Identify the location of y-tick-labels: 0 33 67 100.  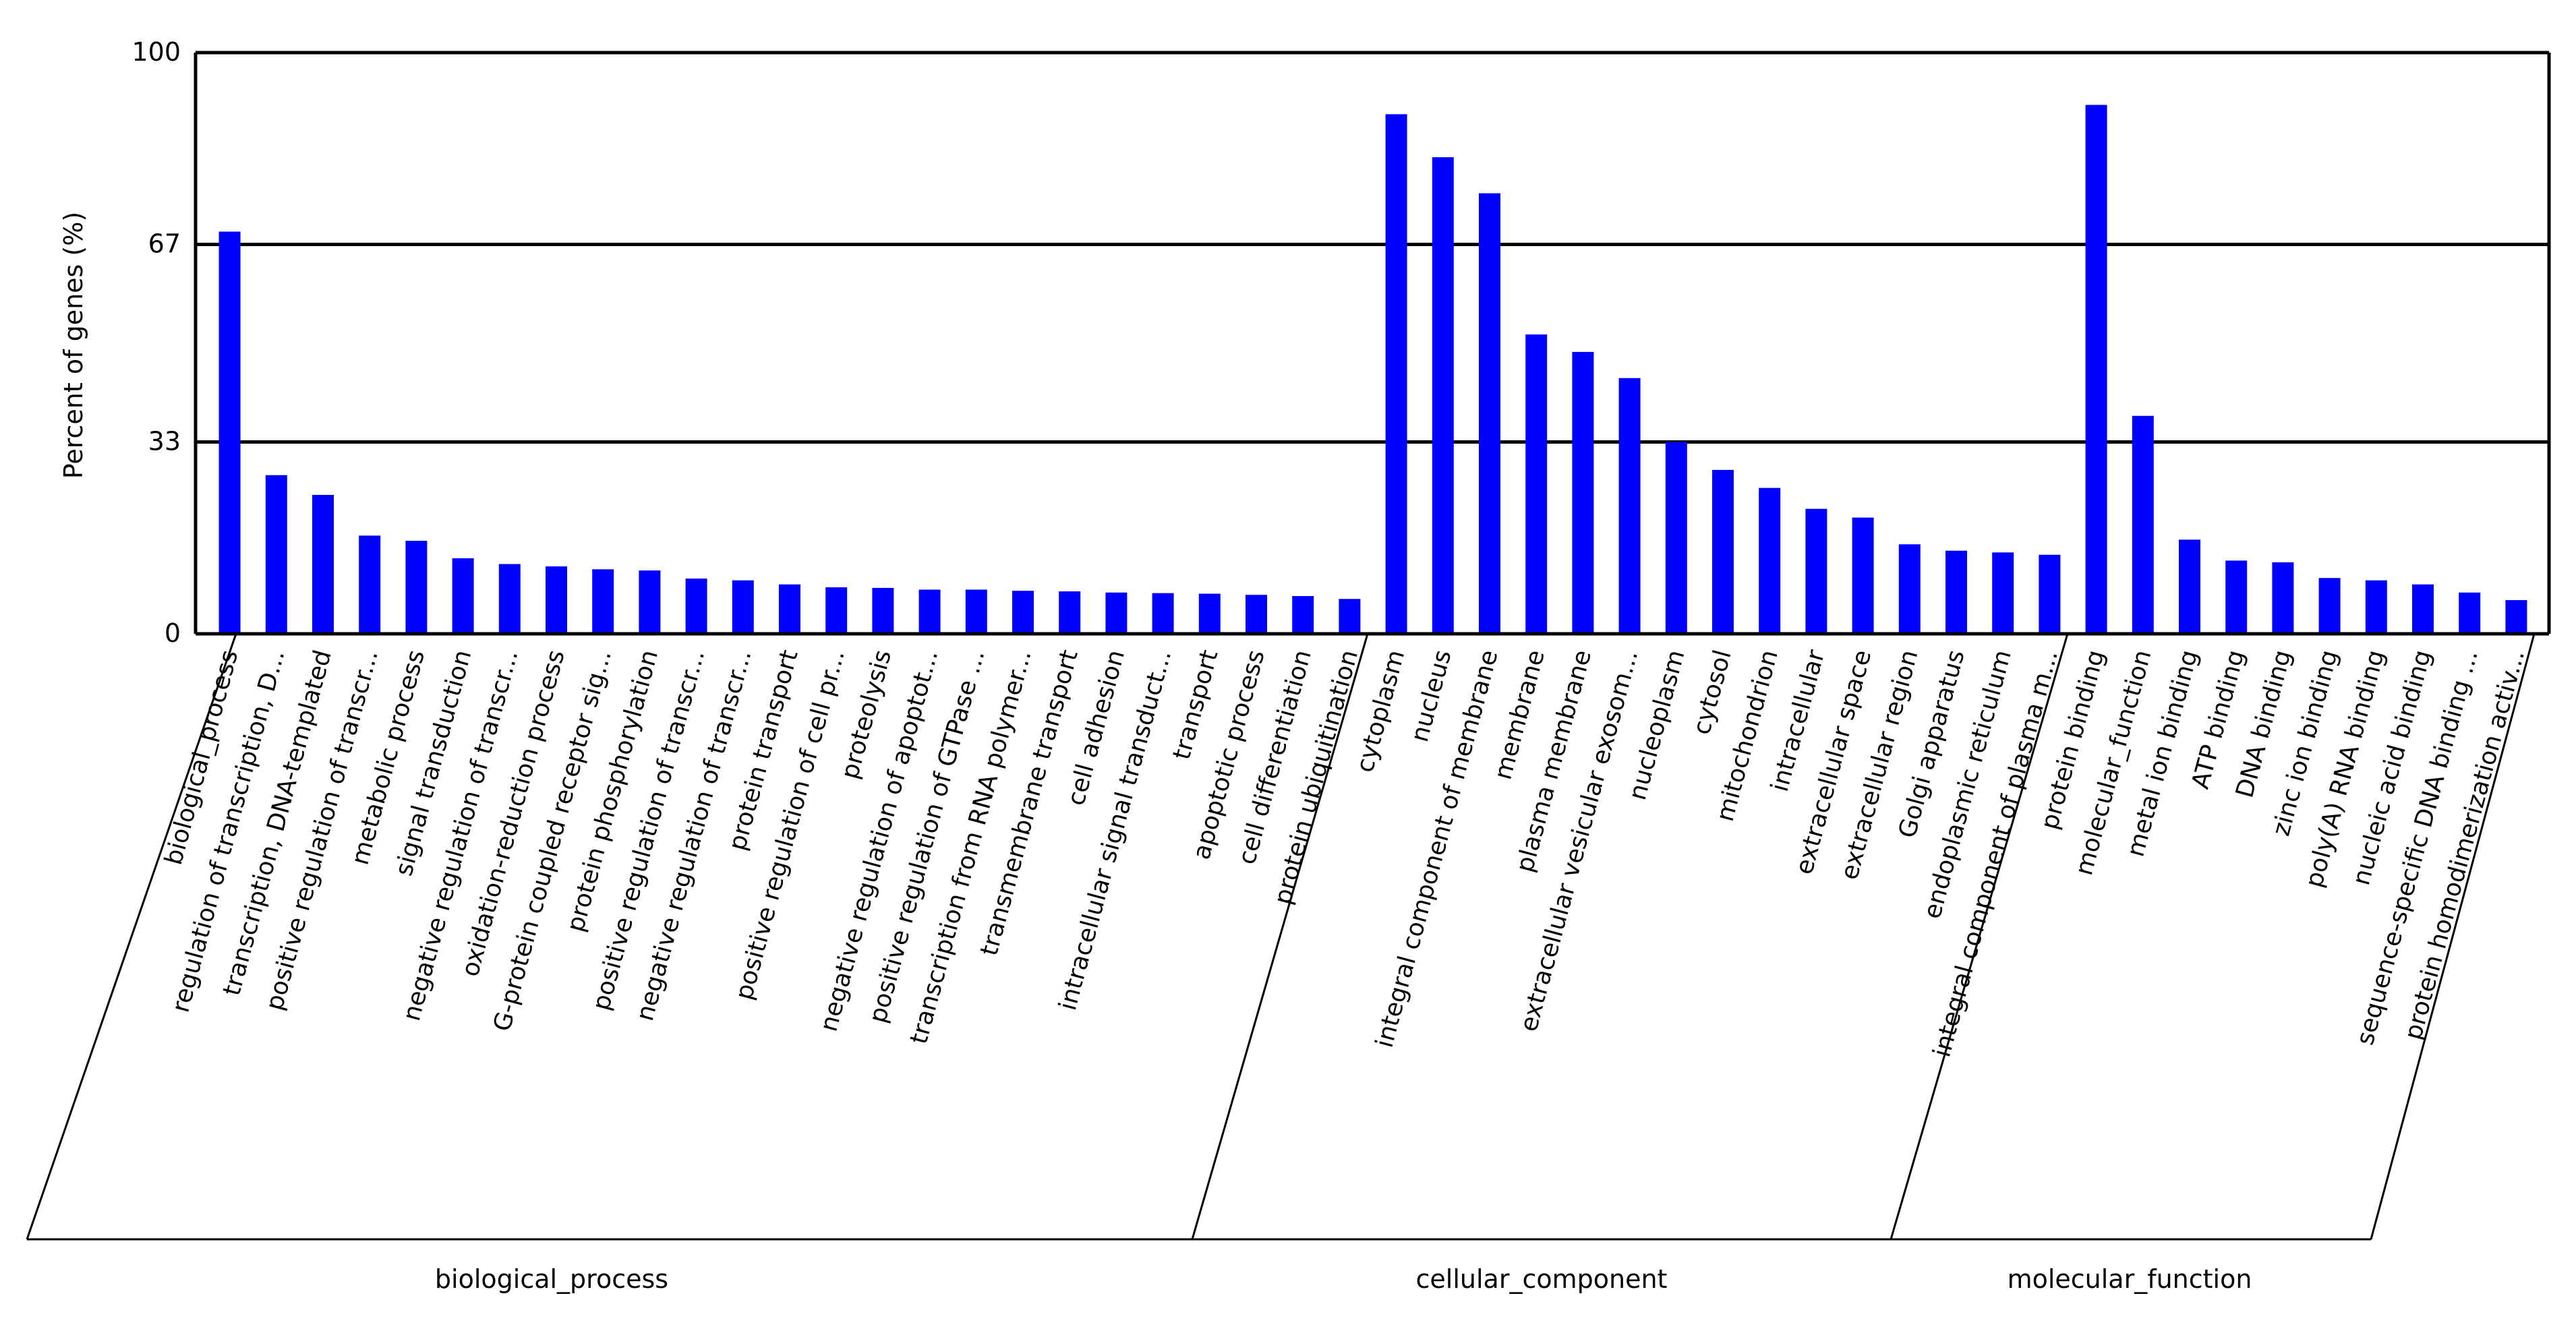
(156, 342).